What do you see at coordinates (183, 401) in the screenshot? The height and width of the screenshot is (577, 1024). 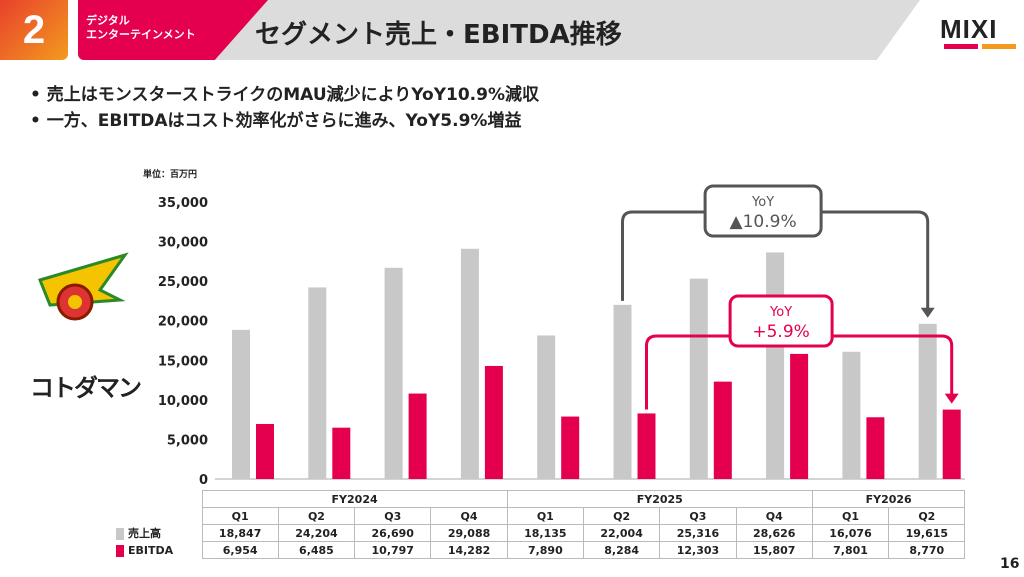 I see `y-tick-label: 10,000` at bounding box center [183, 401].